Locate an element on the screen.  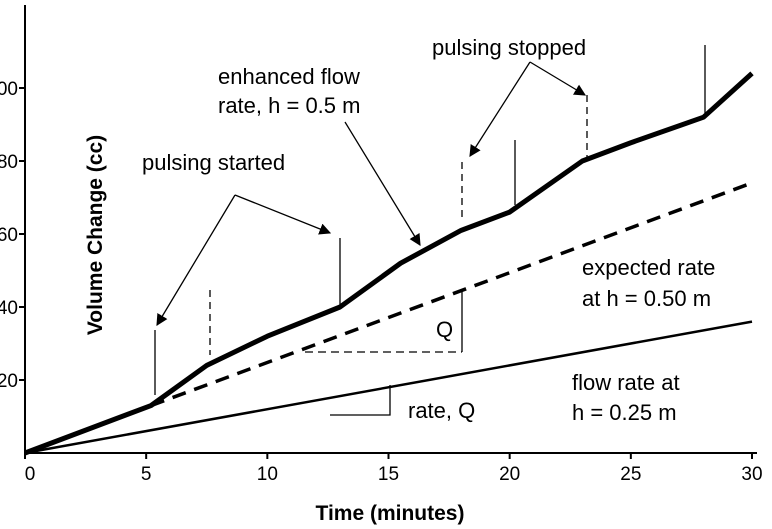
annotation: rate, Q is located at coordinates (441, 410).